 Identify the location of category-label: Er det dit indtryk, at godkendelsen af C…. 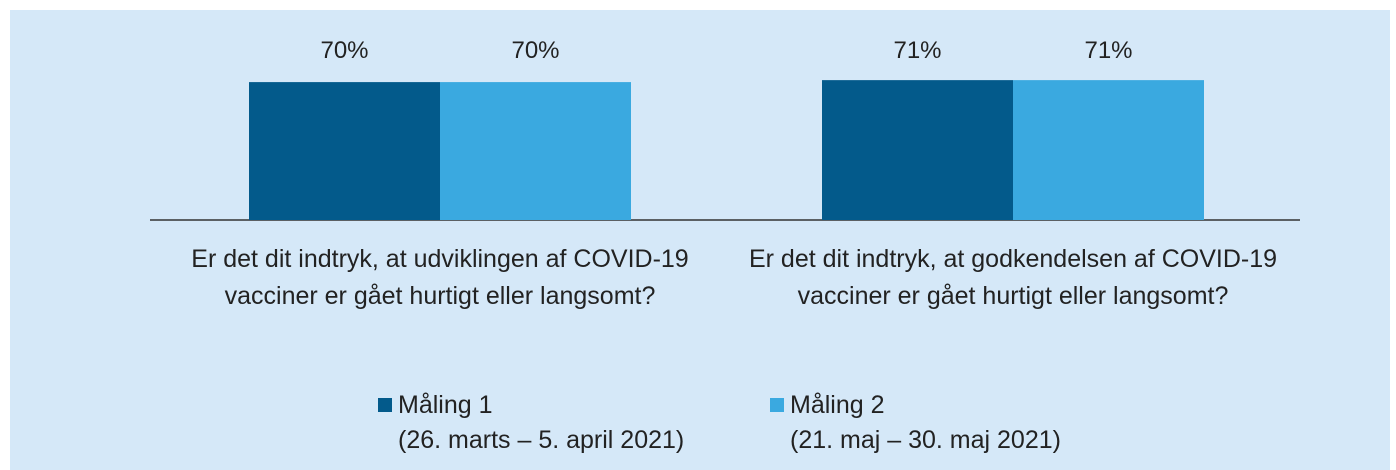
(1013, 277).